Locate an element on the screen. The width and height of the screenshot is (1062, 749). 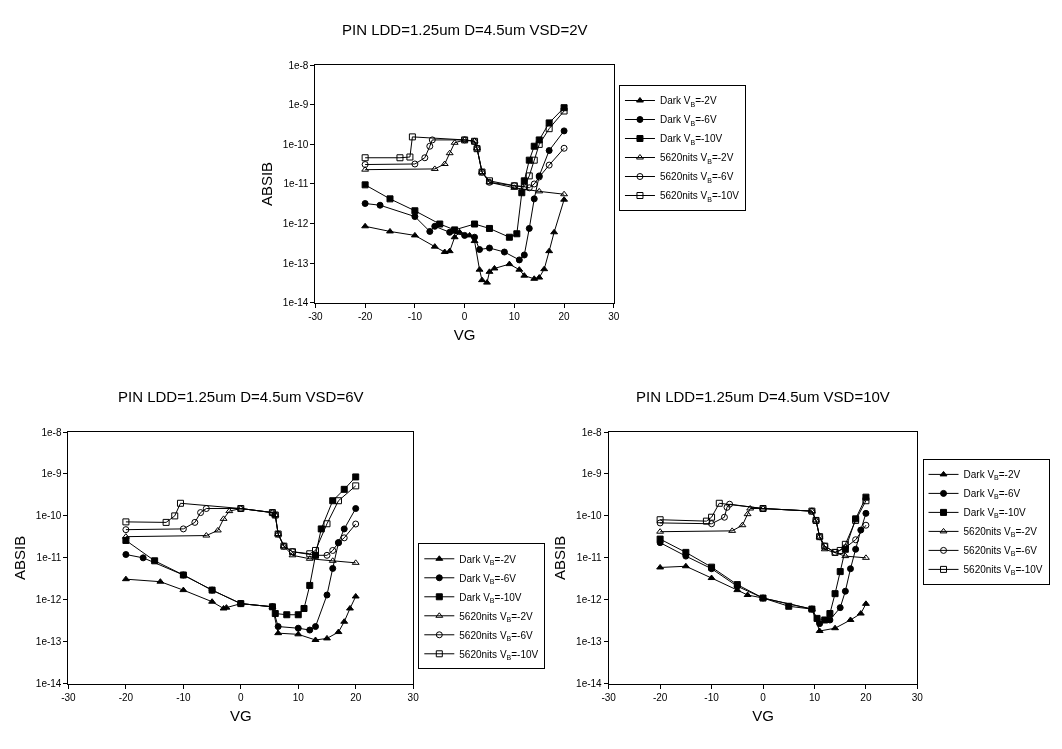
chart-title: PIN LDD=1.25um D=4.5um VSD=2V is located at coordinates (465, 29).